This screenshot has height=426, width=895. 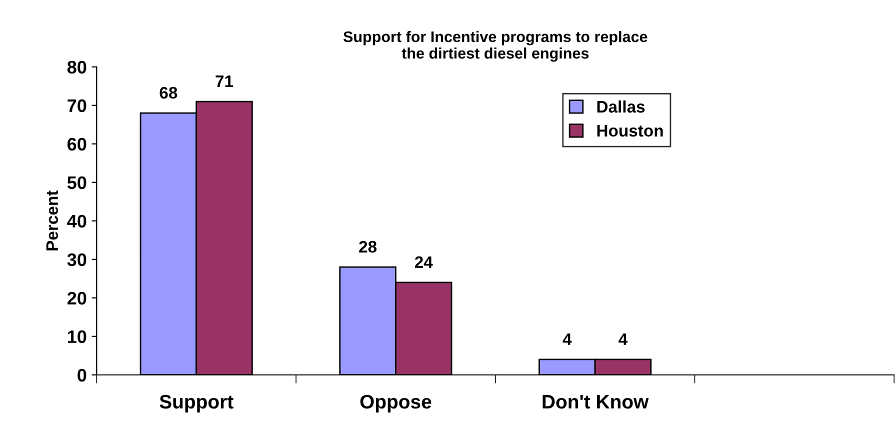 I want to click on data-label: 28, so click(x=368, y=246).